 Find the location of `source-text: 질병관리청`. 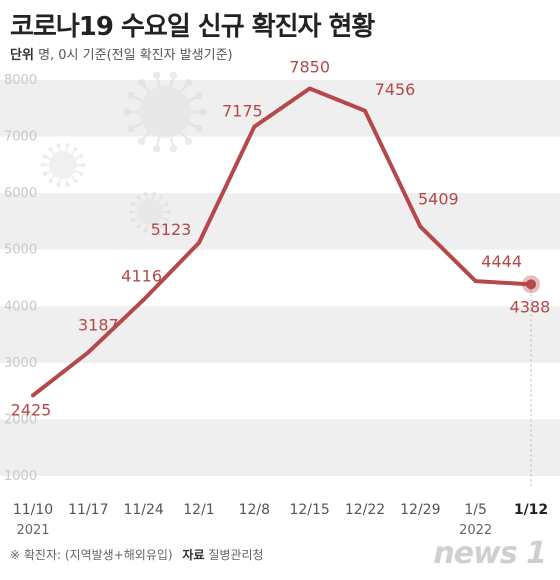

source-text: 질병관리청 is located at coordinates (236, 555).